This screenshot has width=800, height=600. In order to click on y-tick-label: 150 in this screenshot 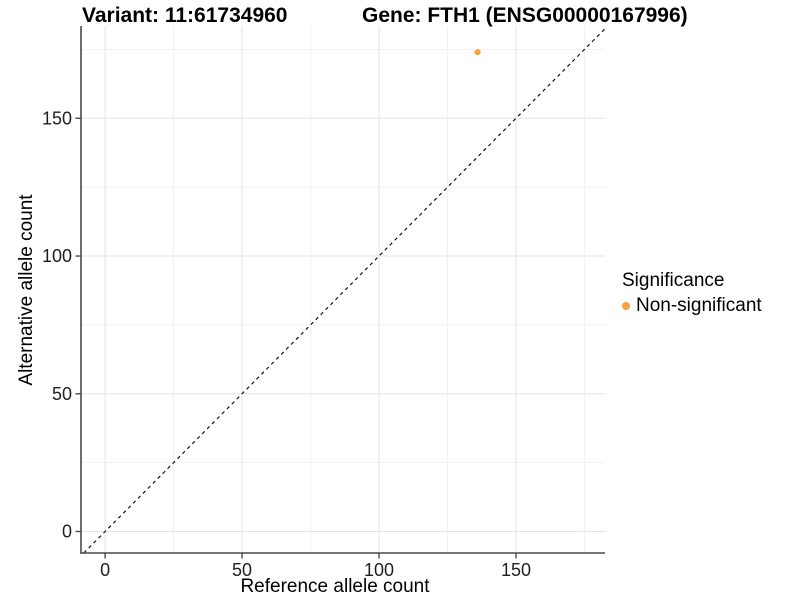, I will do `click(57, 118)`.